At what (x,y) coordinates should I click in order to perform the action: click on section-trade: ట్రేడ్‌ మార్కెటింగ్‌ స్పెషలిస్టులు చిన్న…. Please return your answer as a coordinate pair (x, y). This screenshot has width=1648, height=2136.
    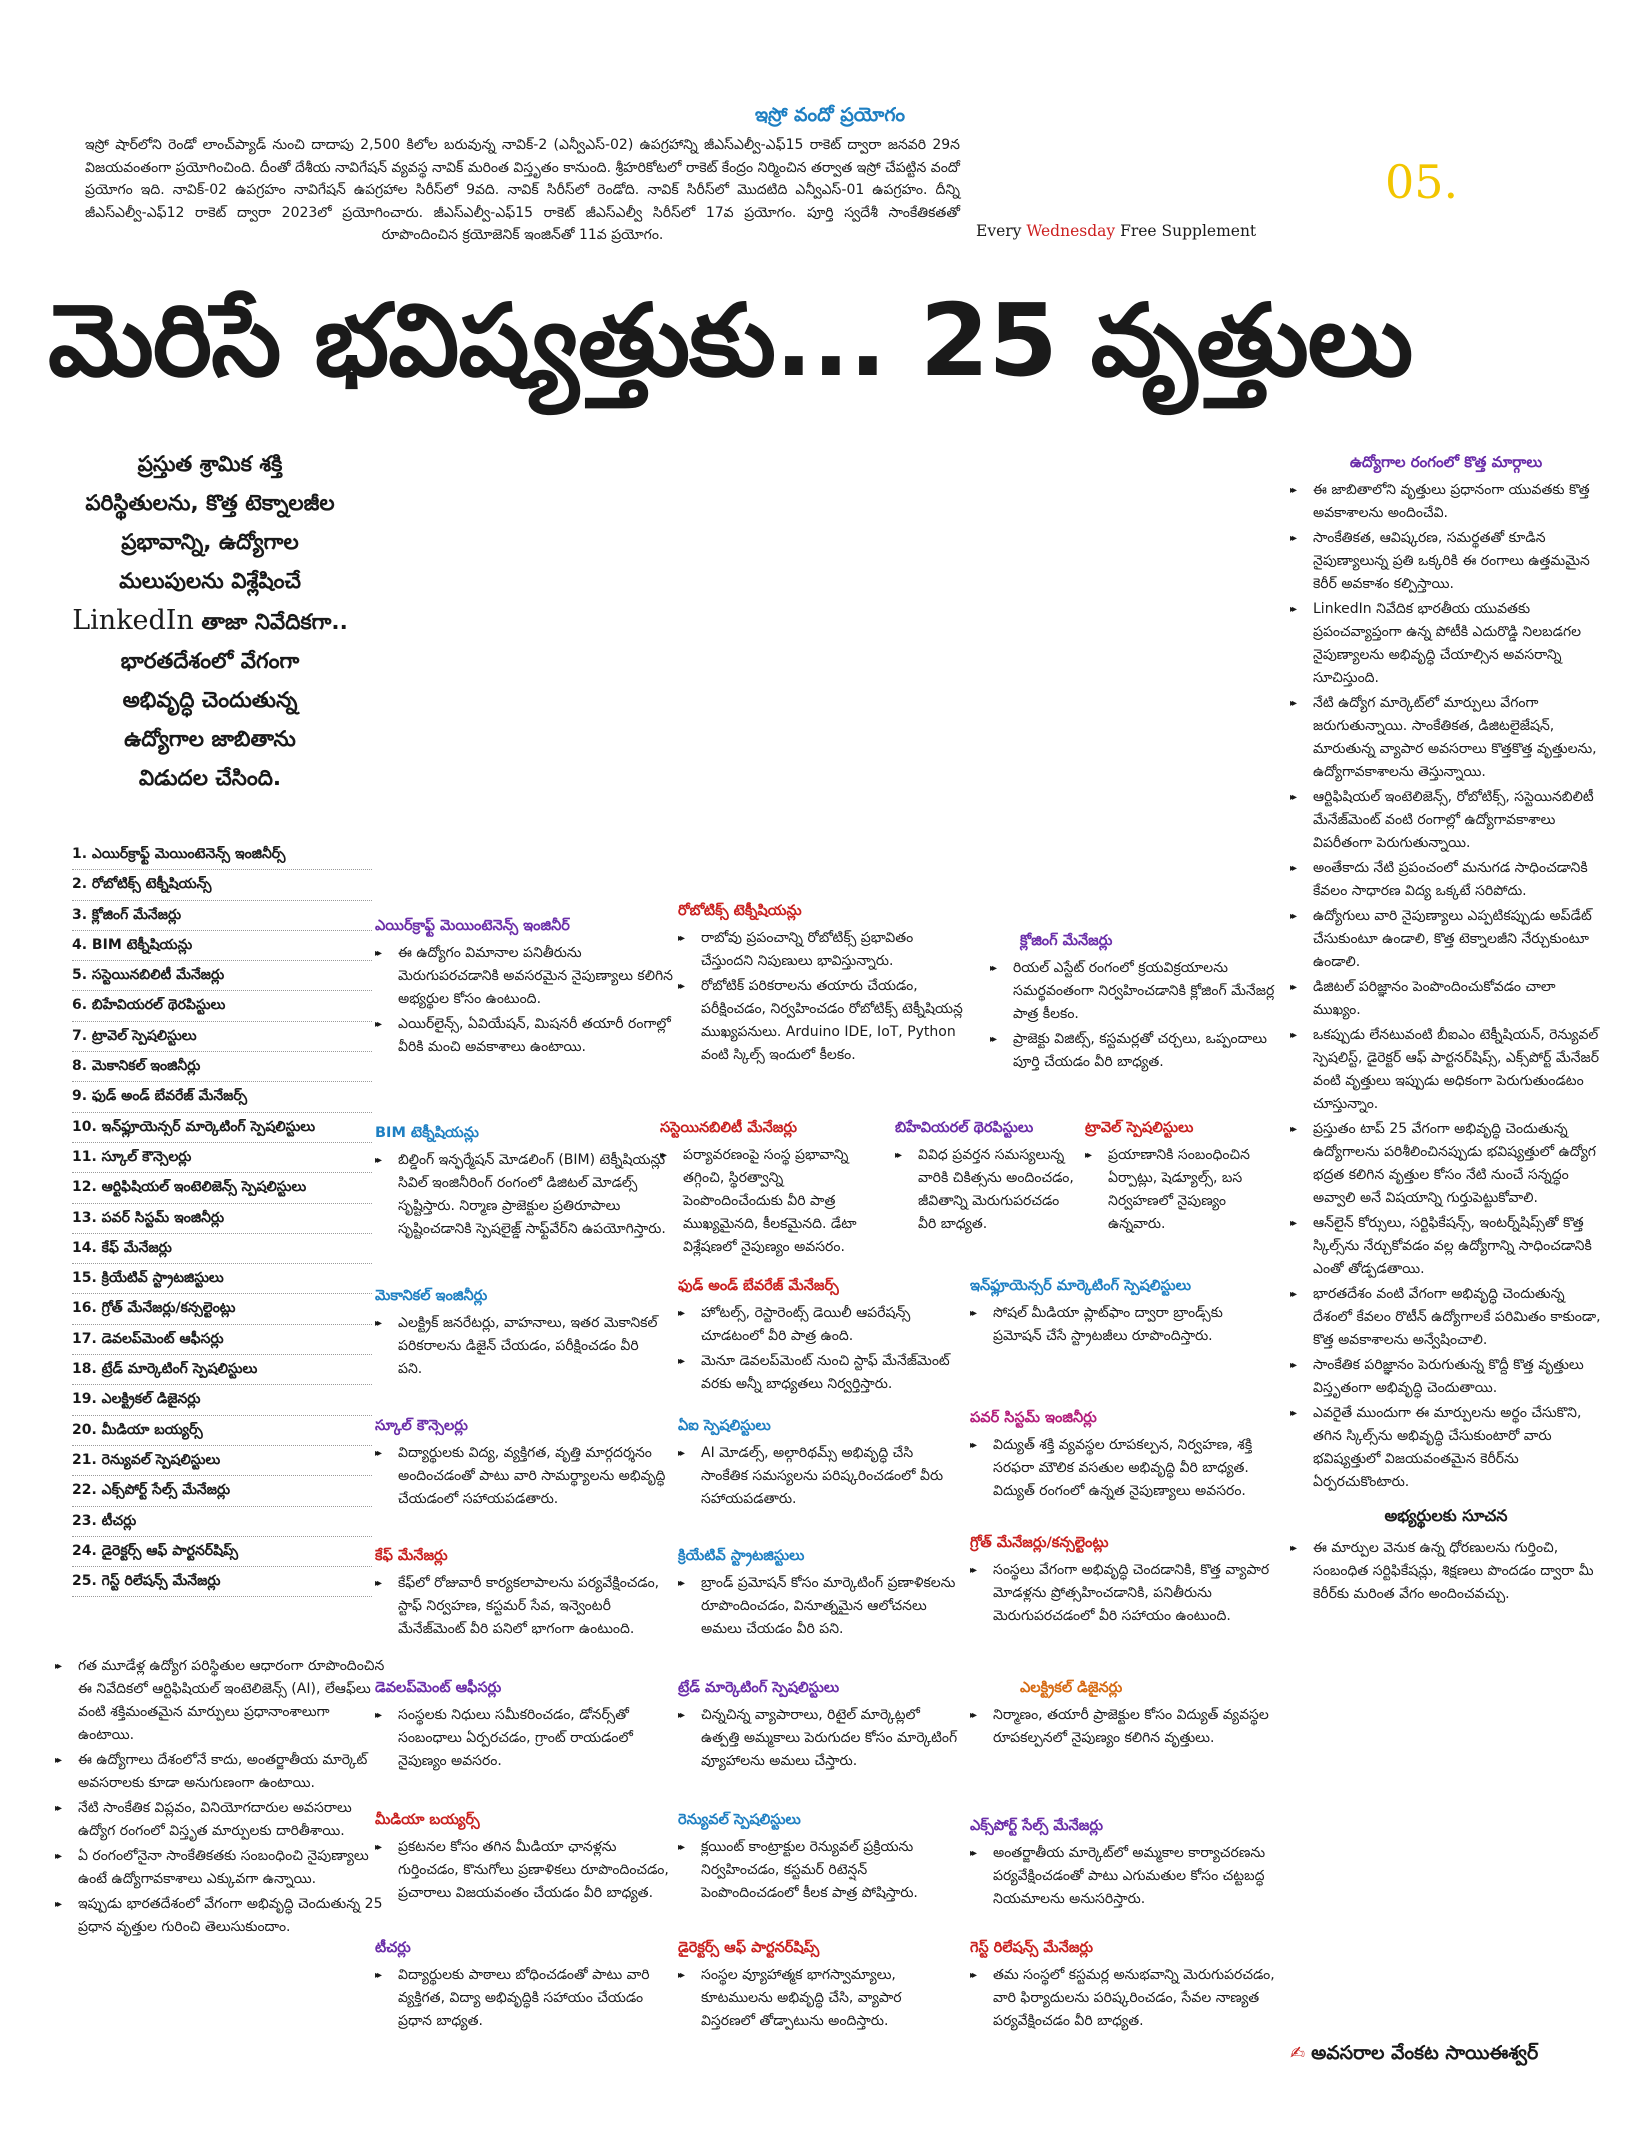
    Looking at the image, I should click on (818, 1727).